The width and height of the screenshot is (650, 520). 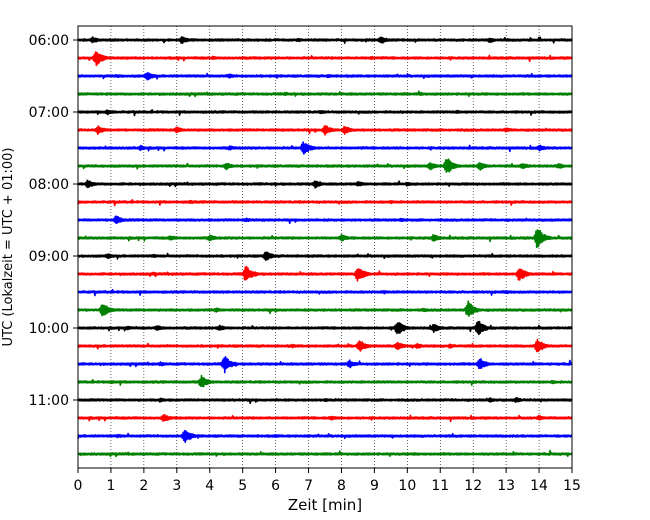 I want to click on y-tick-label: 11:00, so click(x=49, y=401).